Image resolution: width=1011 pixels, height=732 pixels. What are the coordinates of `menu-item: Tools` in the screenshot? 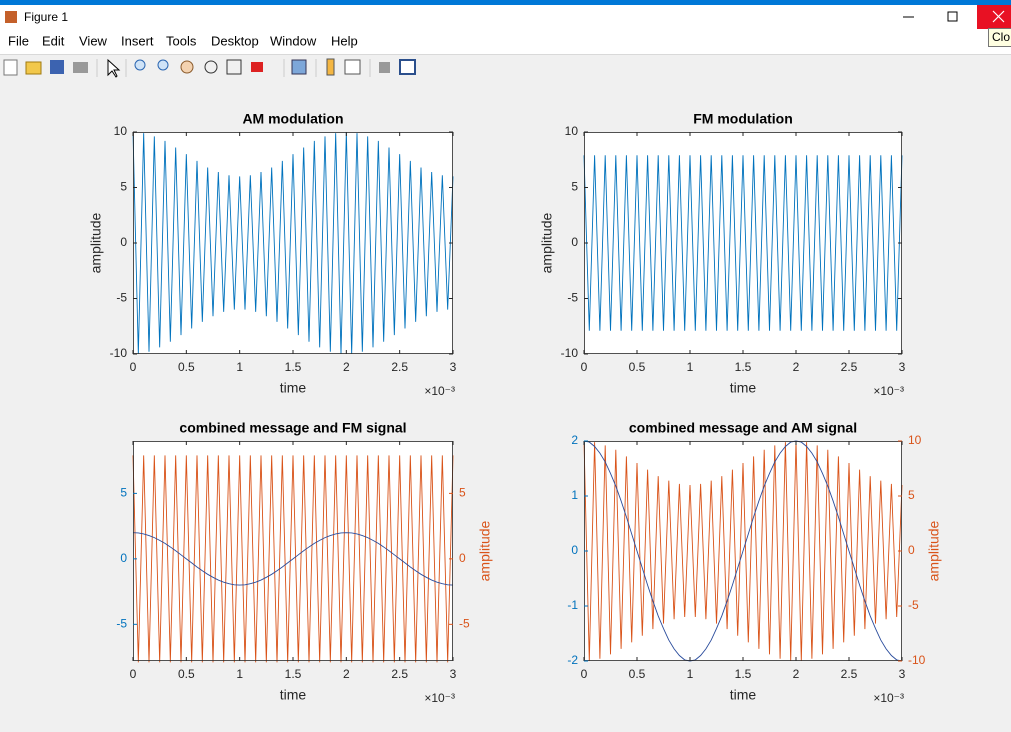 It's located at (181, 40).